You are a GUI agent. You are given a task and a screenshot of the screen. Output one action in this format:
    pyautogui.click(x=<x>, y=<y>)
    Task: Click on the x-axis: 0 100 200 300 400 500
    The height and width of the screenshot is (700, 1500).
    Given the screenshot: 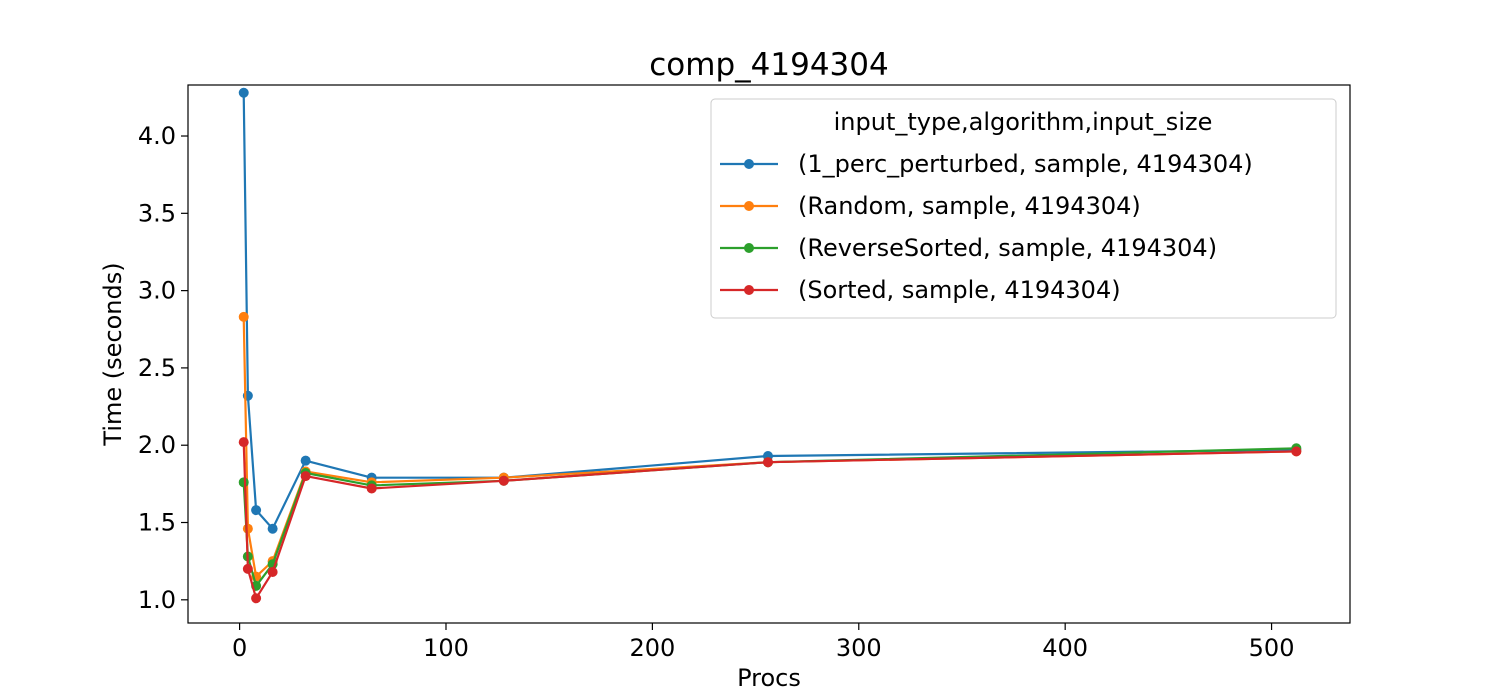 What is the action you would take?
    pyautogui.click(x=763, y=642)
    